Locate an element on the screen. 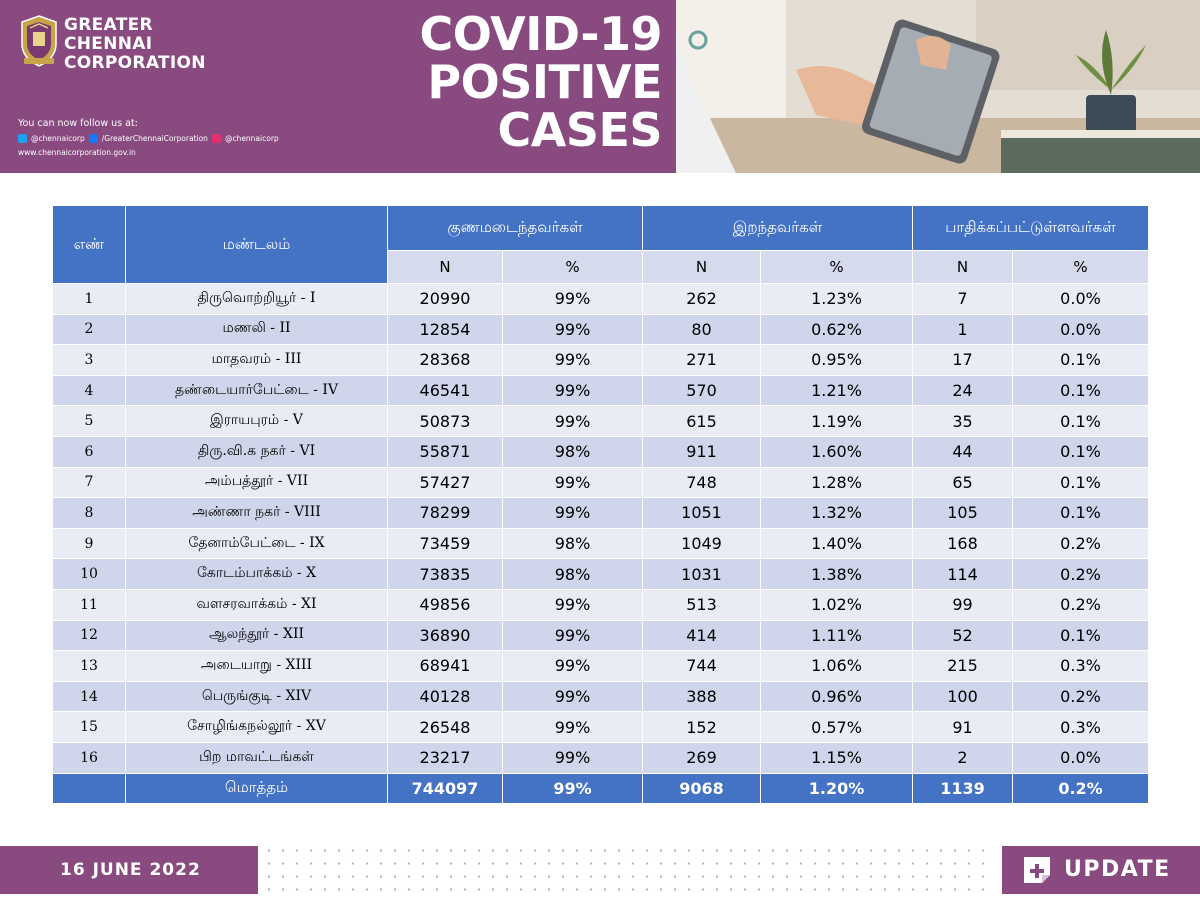  row-zone: பிற மாவட்டங்கள் is located at coordinates (256, 757).